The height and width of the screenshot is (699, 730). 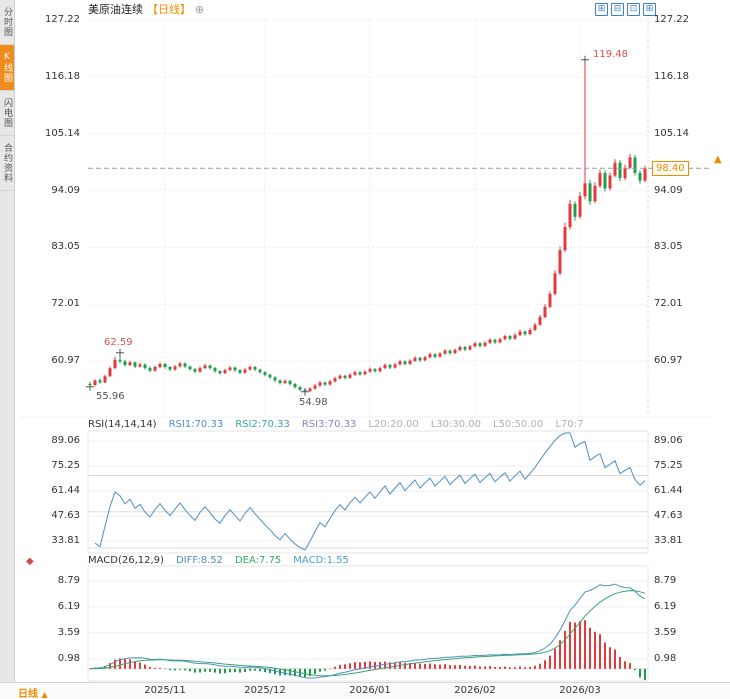 What do you see at coordinates (28, 694) in the screenshot?
I see `period-selector-label: 日线` at bounding box center [28, 694].